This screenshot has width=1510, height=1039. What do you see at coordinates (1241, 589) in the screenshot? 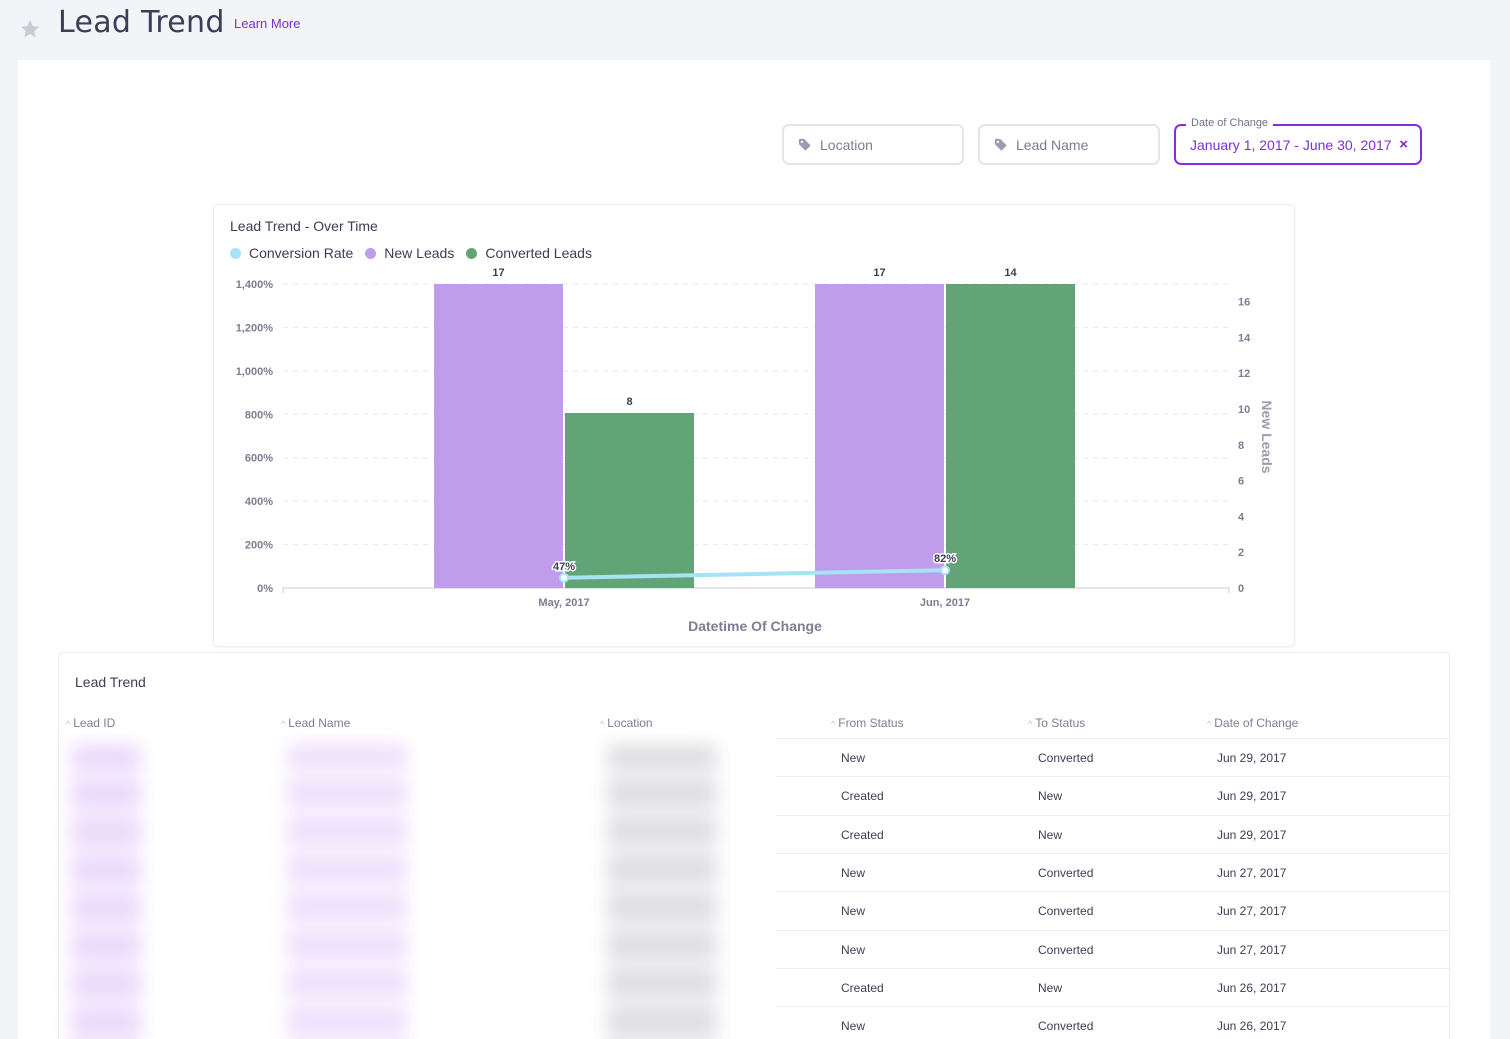
I see `right-axis-tick-label: 0` at bounding box center [1241, 589].